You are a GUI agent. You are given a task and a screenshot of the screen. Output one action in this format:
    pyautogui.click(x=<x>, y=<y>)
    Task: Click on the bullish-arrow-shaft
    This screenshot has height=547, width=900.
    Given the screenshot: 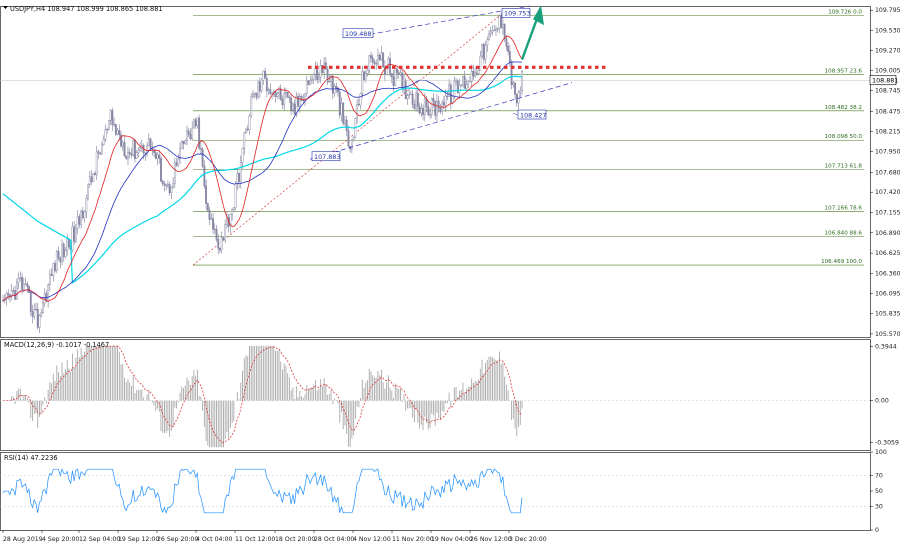 What is the action you would take?
    pyautogui.click(x=530, y=38)
    